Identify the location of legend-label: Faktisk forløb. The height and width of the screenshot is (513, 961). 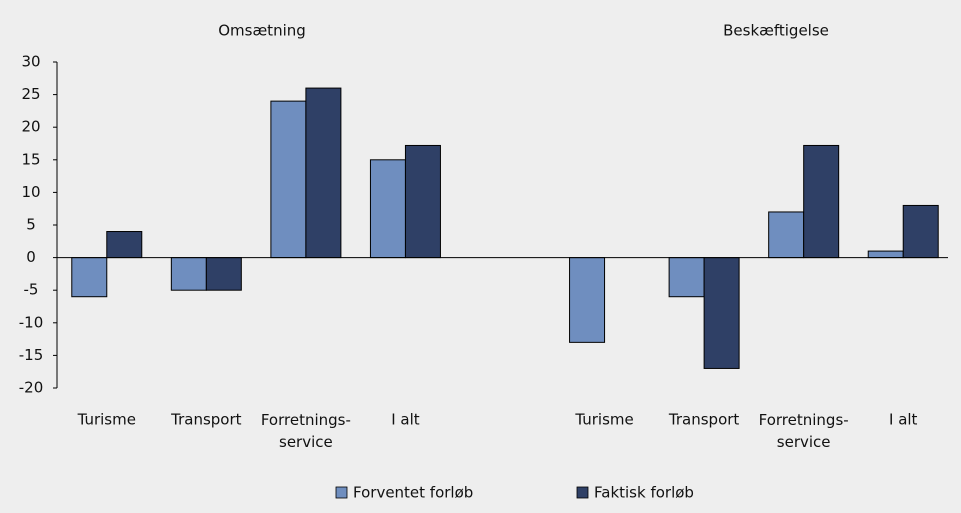
(644, 493).